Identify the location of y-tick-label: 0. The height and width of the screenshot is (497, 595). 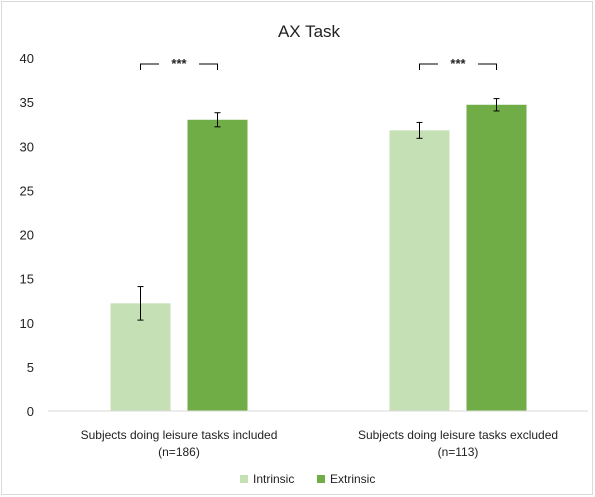
(30, 411).